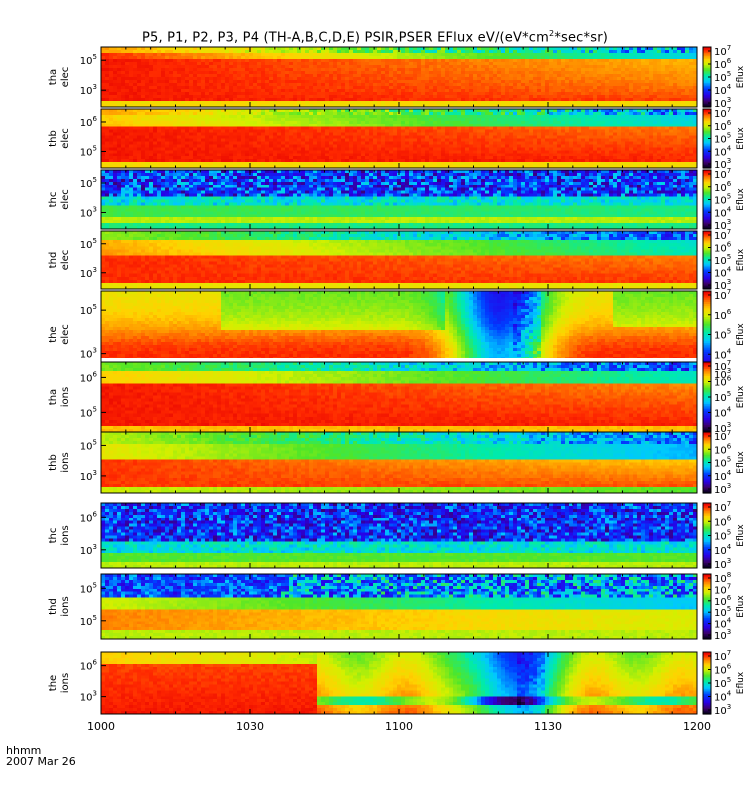 The height and width of the screenshot is (800, 750). Describe the element at coordinates (250, 726) in the screenshot. I see `x-tick-label: 1030` at that location.